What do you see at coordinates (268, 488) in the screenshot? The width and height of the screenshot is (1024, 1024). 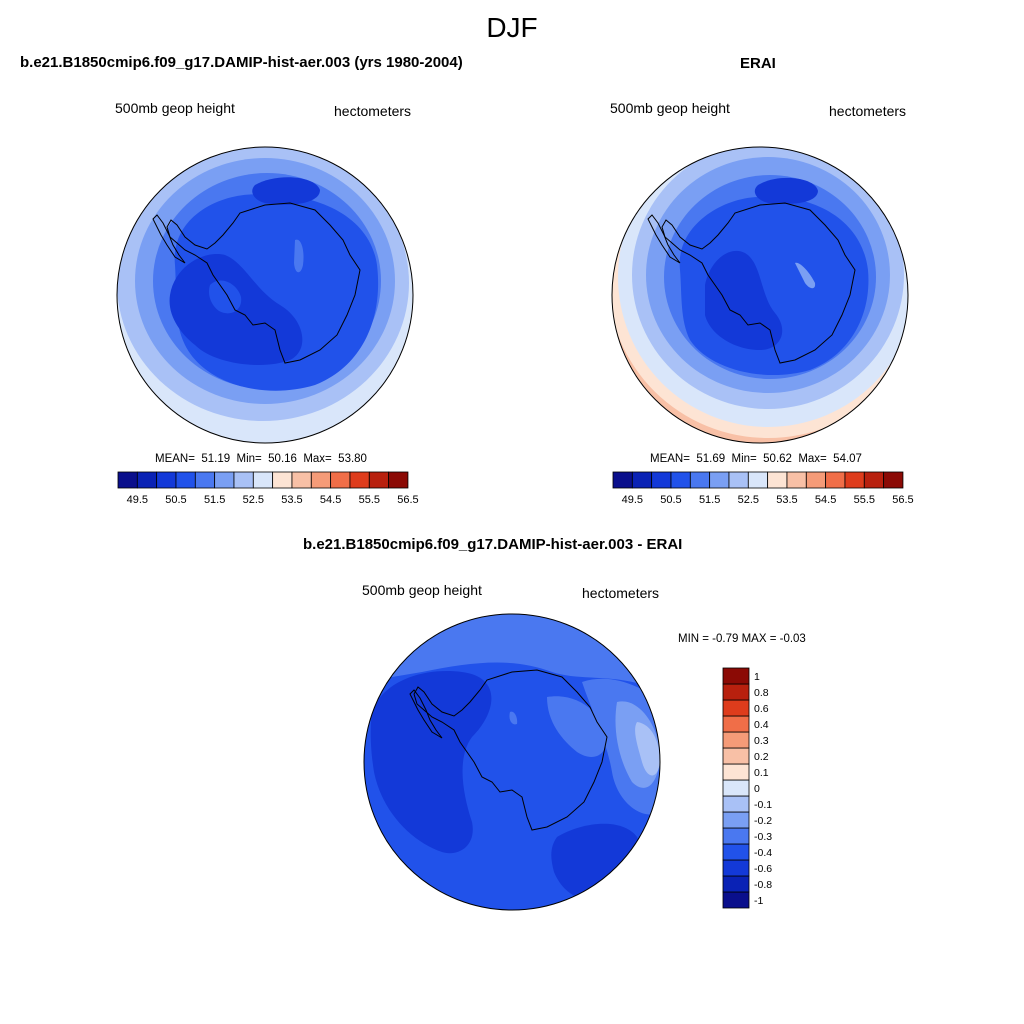 I see `model-colorbar: 49.5 50.5 51.5 52.5 53.5 54.5 55.5 56.5` at bounding box center [268, 488].